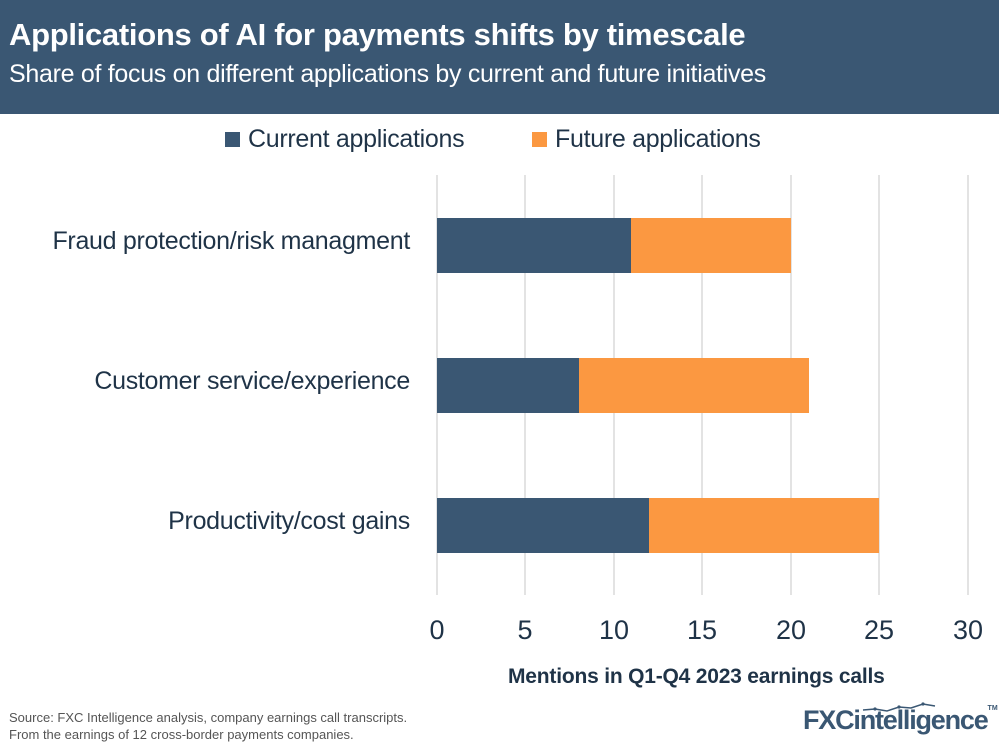 Image resolution: width=999 pixels, height=749 pixels. I want to click on legend-item-future: Future applications, so click(646, 139).